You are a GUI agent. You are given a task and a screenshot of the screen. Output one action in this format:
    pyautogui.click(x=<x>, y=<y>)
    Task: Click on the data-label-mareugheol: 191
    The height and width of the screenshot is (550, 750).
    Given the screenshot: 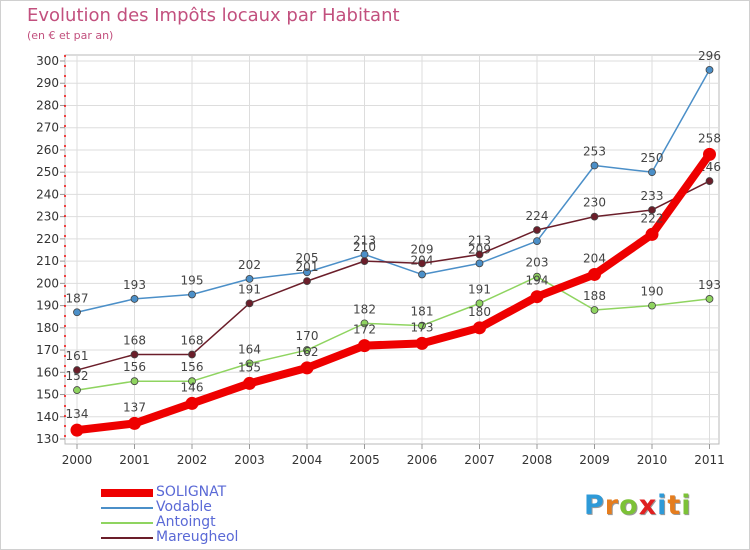 What is the action you would take?
    pyautogui.click(x=249, y=289)
    